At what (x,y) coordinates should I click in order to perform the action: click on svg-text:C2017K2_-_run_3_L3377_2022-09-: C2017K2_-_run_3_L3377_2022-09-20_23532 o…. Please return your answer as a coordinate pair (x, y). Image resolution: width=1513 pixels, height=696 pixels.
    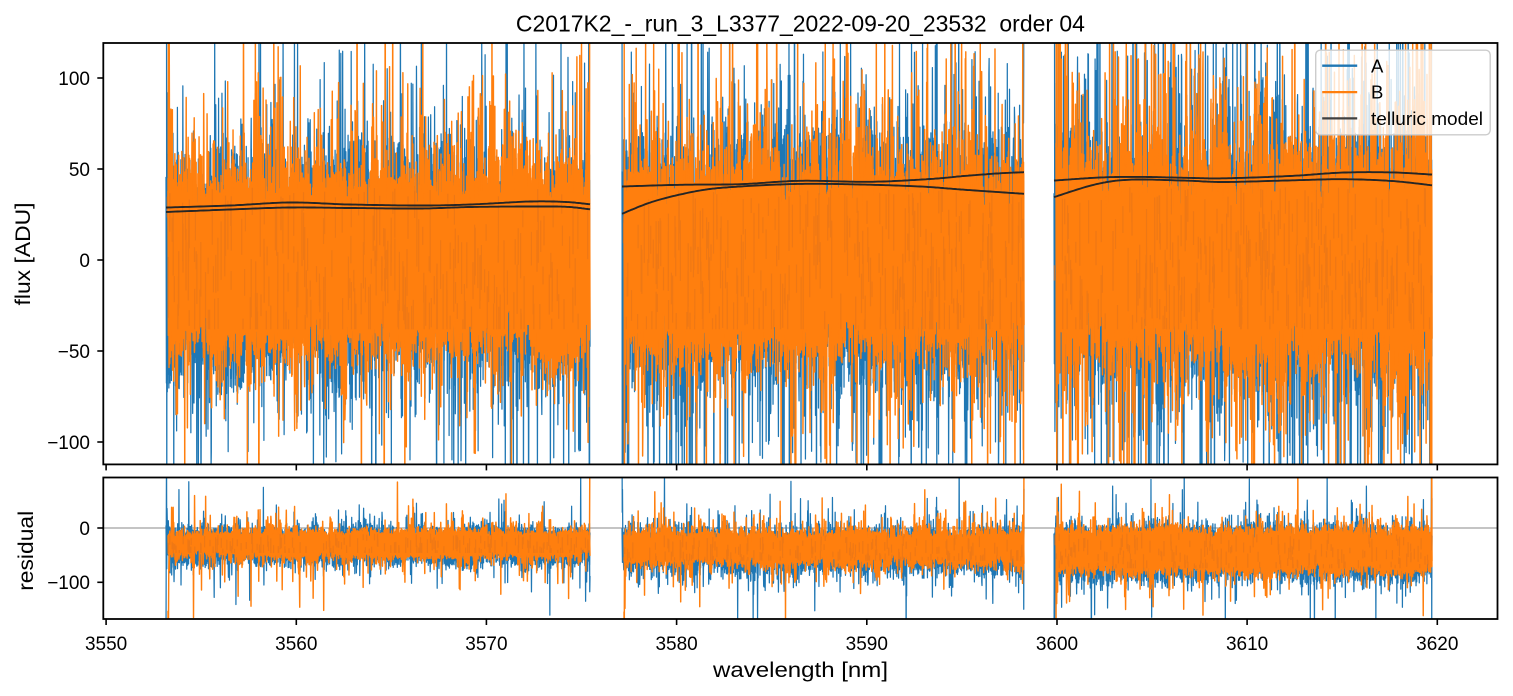
    Looking at the image, I should click on (800, 24).